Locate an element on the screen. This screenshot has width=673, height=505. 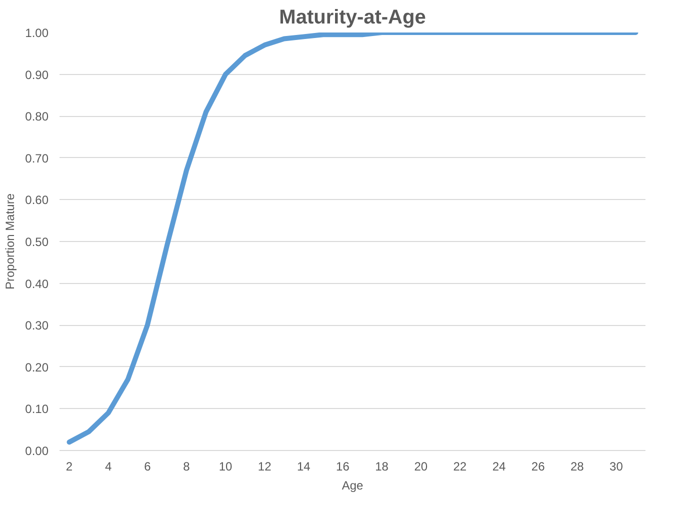
y-tick-label: 0.90 is located at coordinates (37, 75).